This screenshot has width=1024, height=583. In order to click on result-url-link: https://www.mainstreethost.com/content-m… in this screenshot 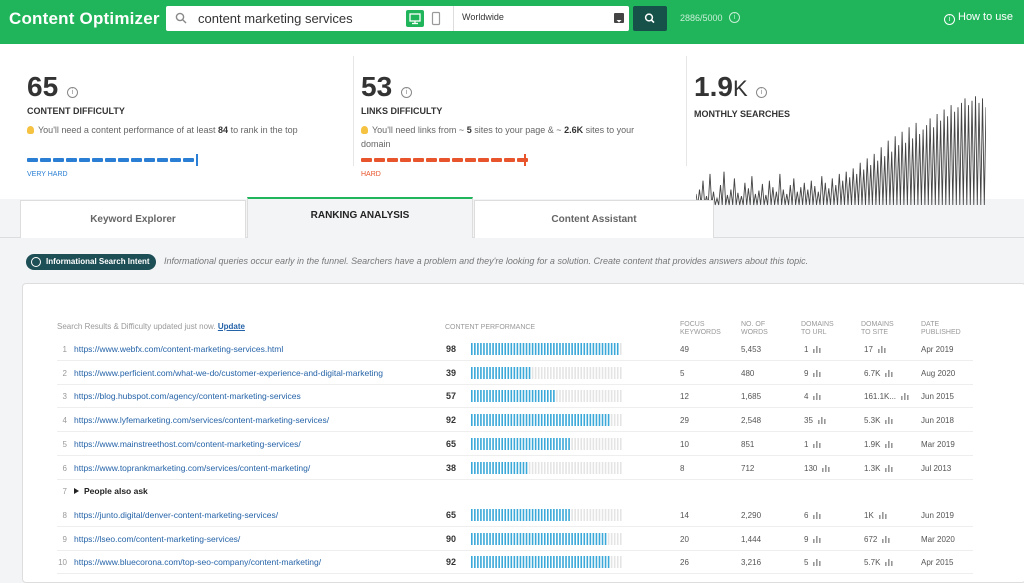, I will do `click(187, 443)`.